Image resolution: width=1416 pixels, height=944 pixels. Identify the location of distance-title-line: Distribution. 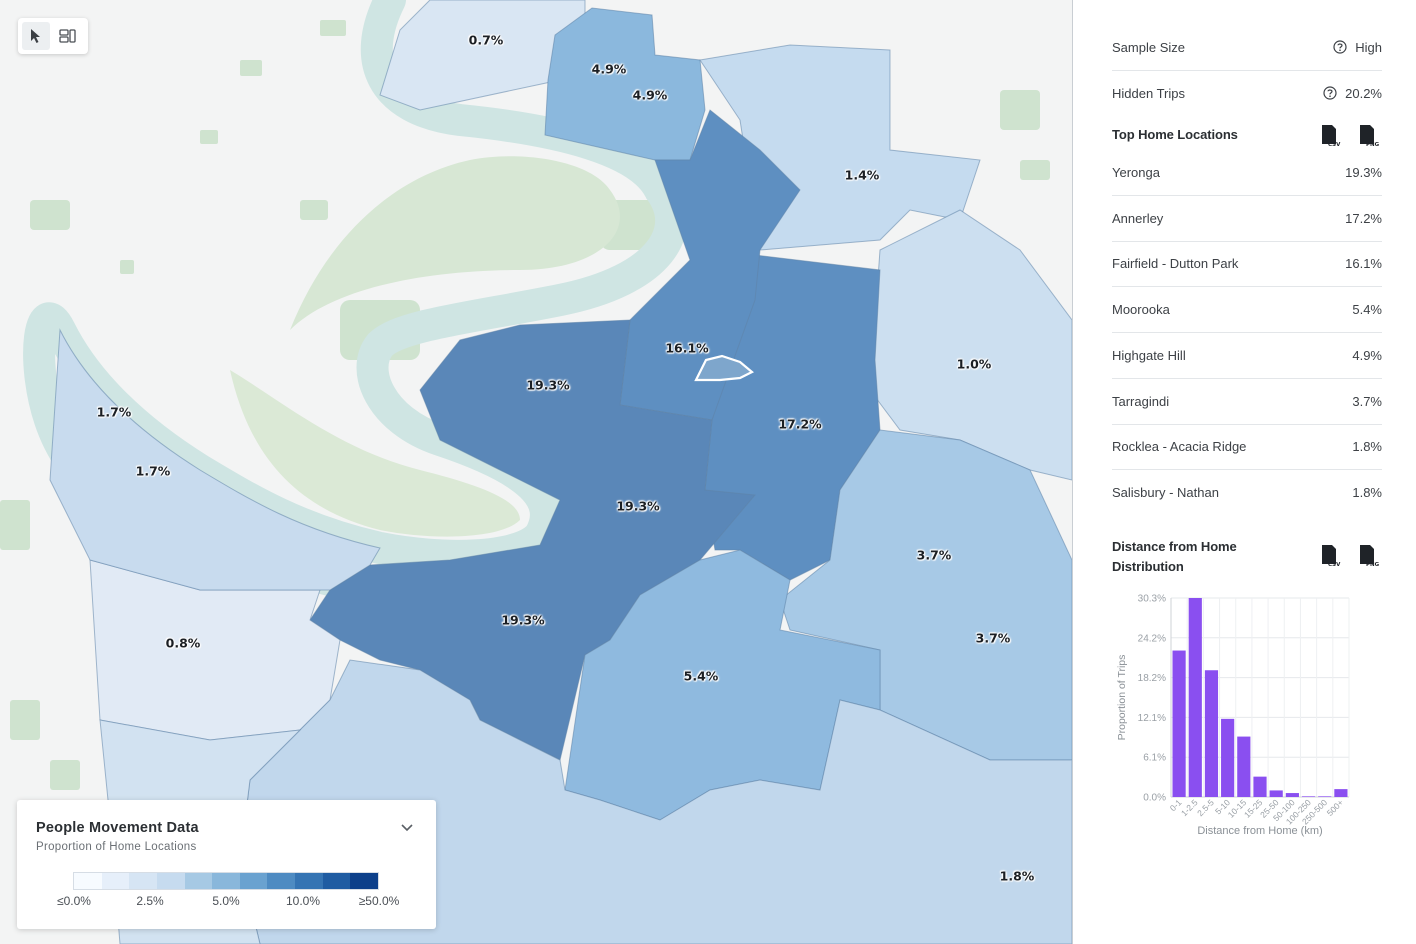
(1148, 566).